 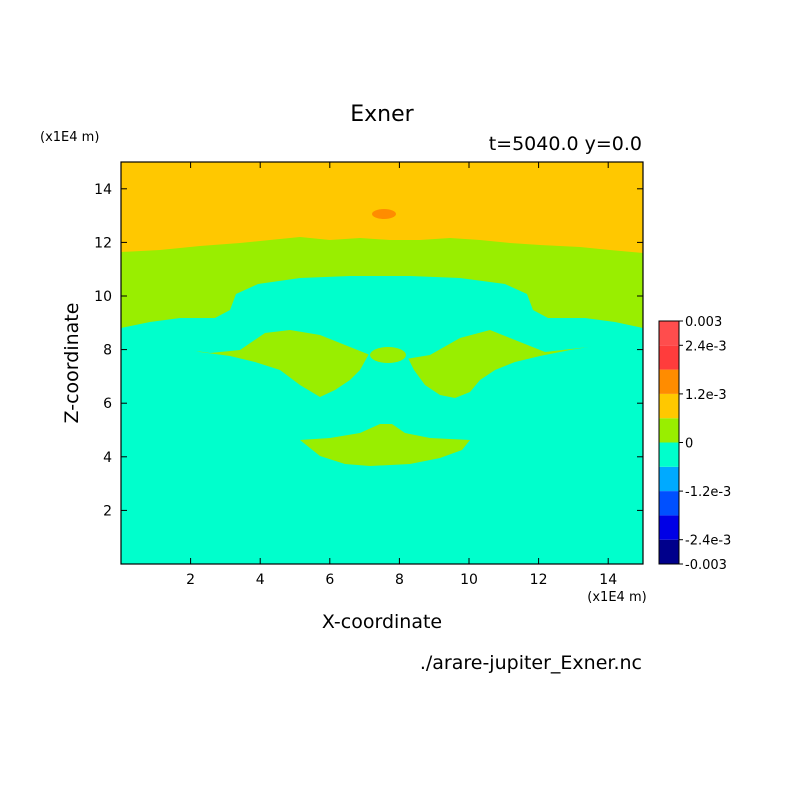 What do you see at coordinates (72, 363) in the screenshot?
I see `y-axis-label: Z-coordinate` at bounding box center [72, 363].